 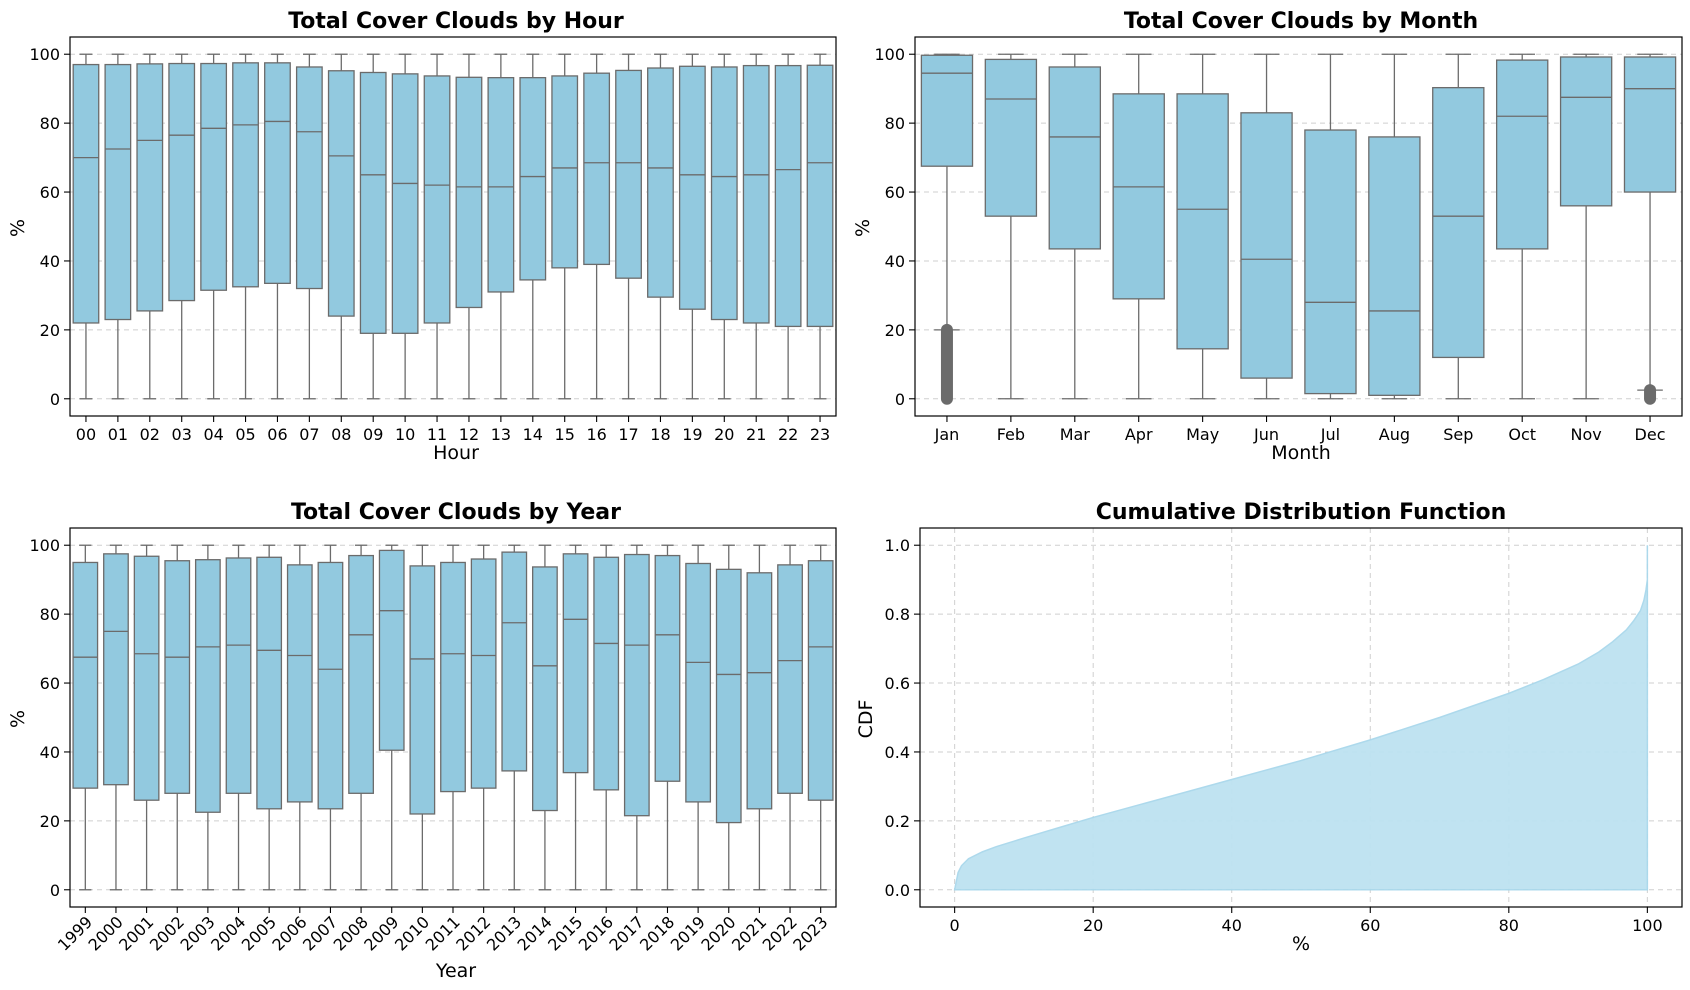 What do you see at coordinates (1301, 718) in the screenshot?
I see `cdf-area` at bounding box center [1301, 718].